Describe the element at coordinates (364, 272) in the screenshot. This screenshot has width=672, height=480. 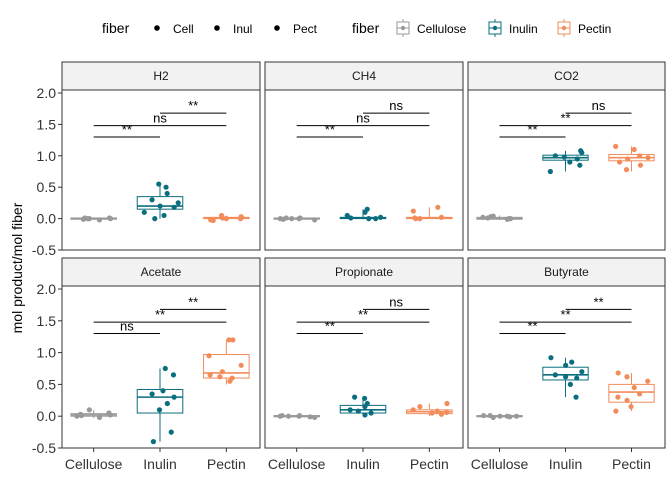
I see `facet-strip-title: Propionate` at that location.